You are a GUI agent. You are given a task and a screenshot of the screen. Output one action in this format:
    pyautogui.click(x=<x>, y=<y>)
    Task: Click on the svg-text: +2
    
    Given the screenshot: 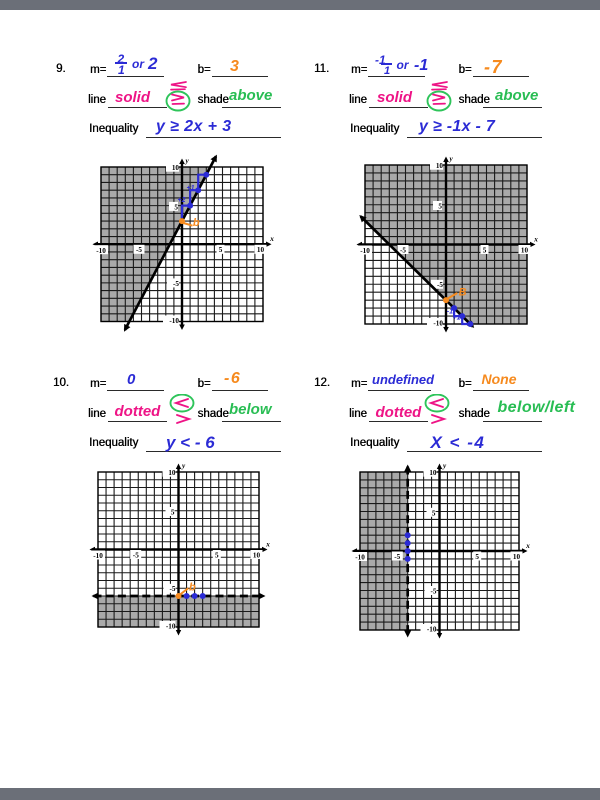 What is the action you would take?
    pyautogui.click(x=182, y=199)
    